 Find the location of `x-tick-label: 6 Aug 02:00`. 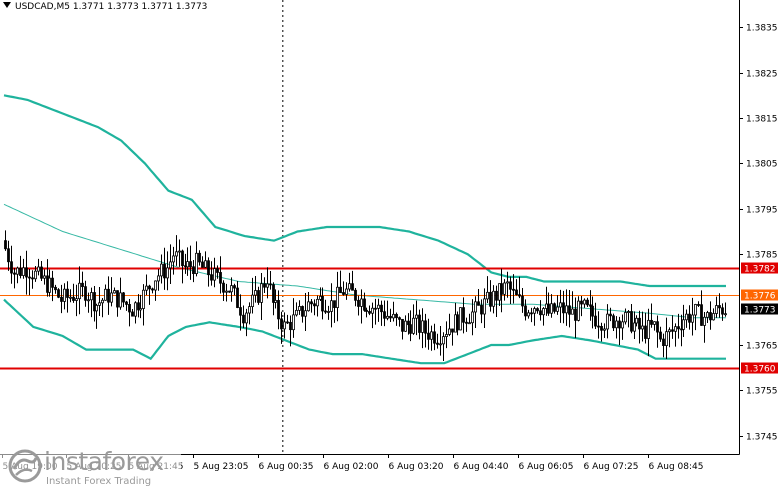

x-tick-label: 6 Aug 02:00 is located at coordinates (351, 467).